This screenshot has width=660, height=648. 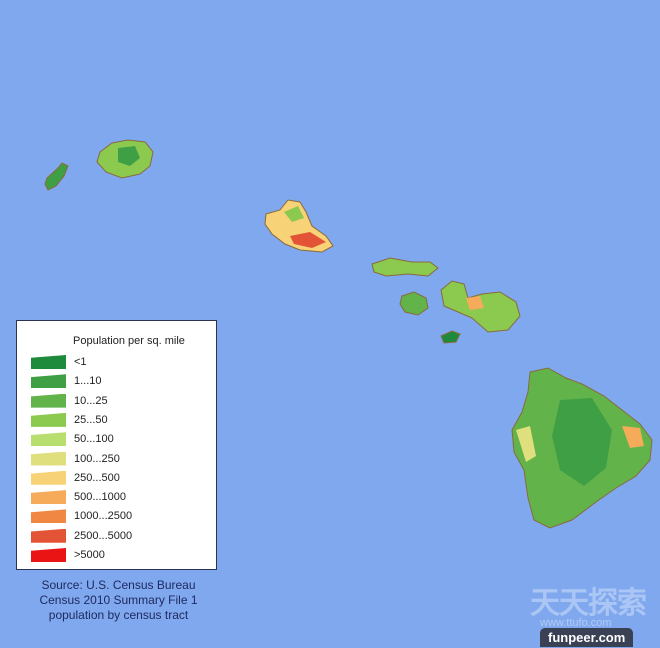 I want to click on legend-item: 1000...2500, so click(x=82, y=516).